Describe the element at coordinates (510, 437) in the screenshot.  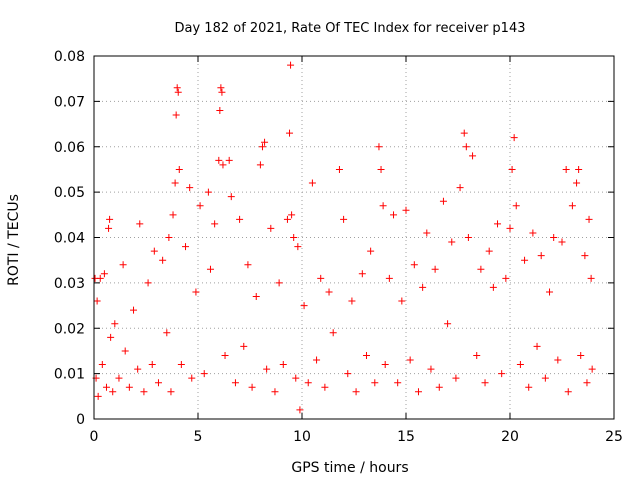
I see `x-tick-label: 20` at that location.